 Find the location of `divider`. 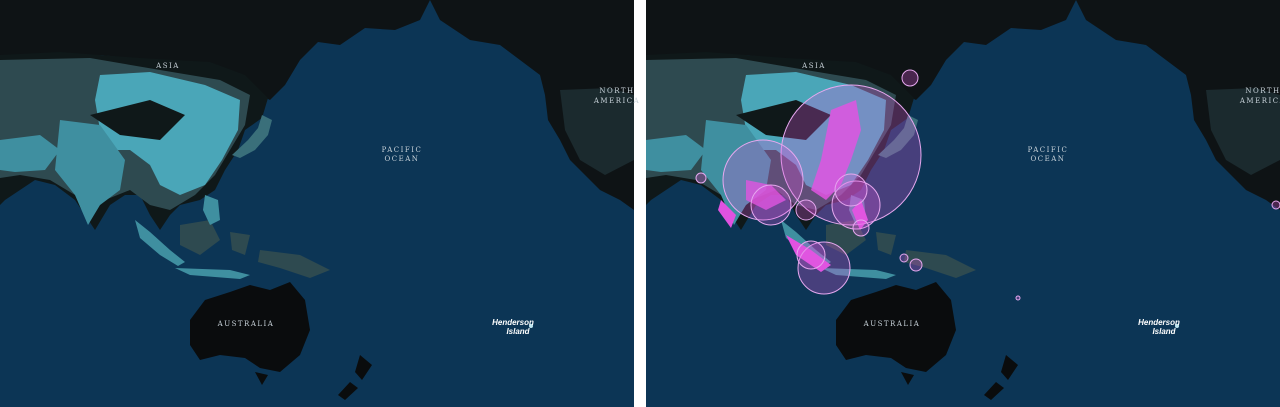

divider is located at coordinates (640, 203).